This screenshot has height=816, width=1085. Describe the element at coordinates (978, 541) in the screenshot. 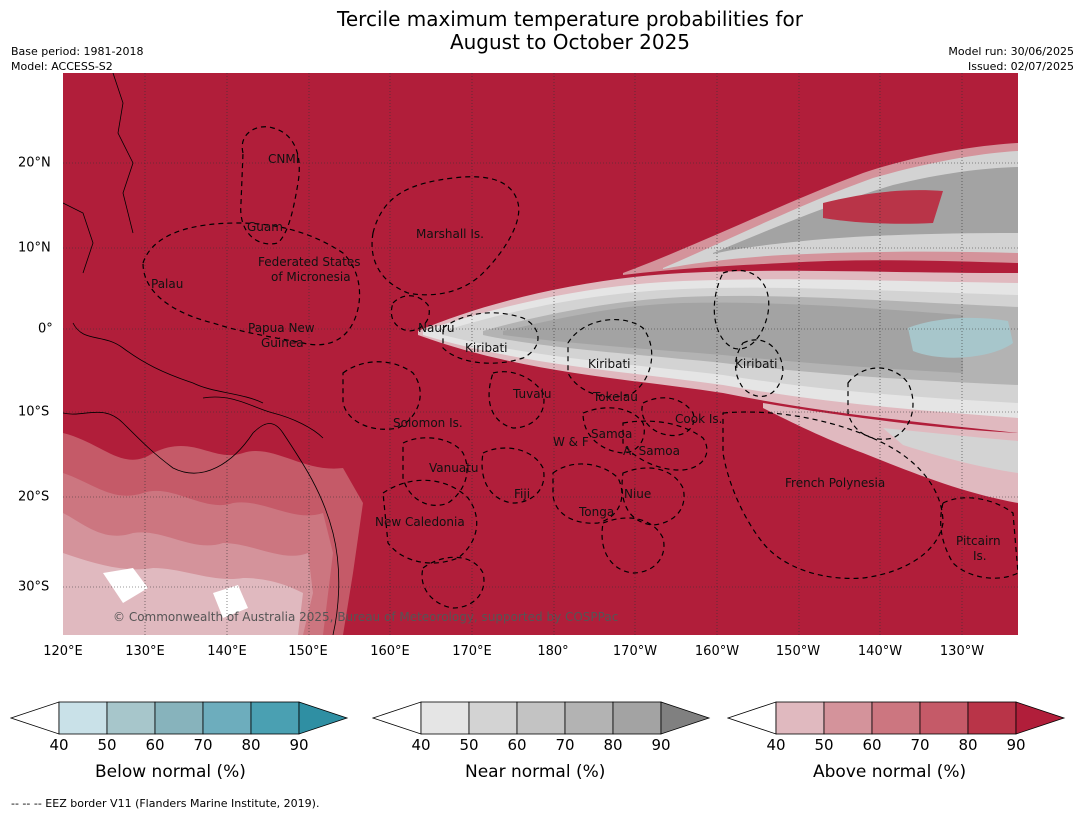

I see `label-pitcairn-1: Pitcairn` at that location.